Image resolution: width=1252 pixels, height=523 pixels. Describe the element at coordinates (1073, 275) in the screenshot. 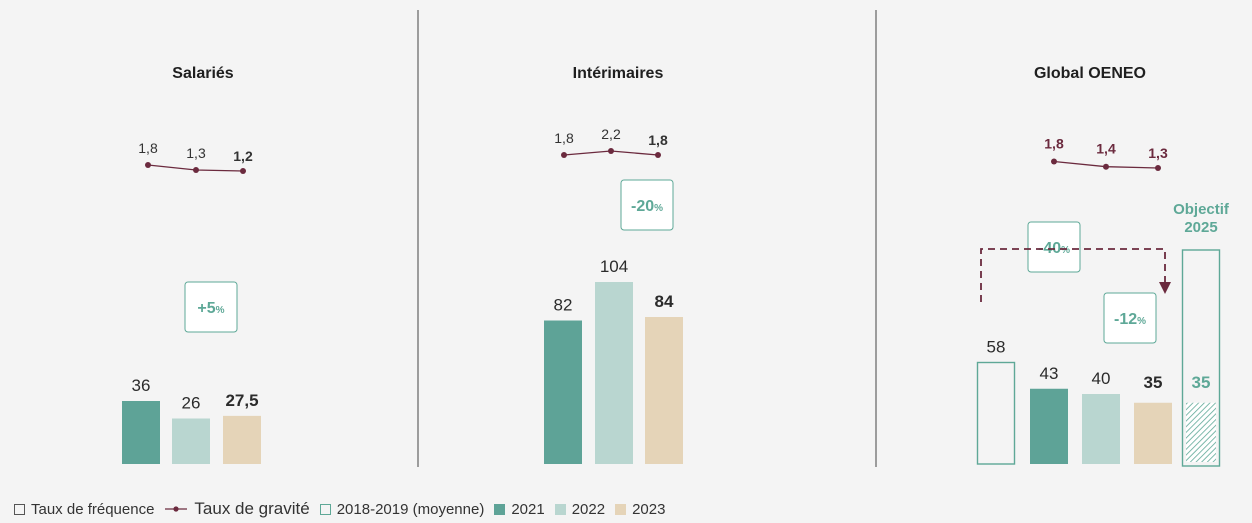

I see `reduction-arrow` at that location.